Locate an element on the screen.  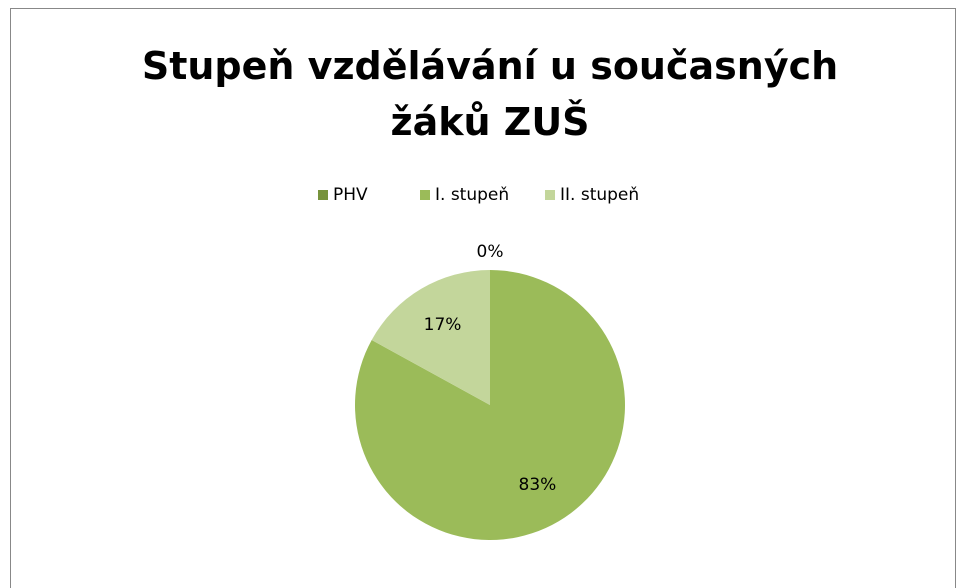
data-label: 17% is located at coordinates (443, 325).